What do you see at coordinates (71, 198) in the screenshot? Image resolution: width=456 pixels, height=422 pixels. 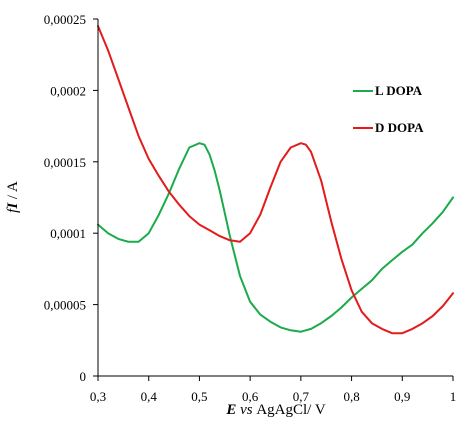 I see `y-ticks: 0 0,00005 0,0001 0,00015 0,0002 0,00025` at bounding box center [71, 198].